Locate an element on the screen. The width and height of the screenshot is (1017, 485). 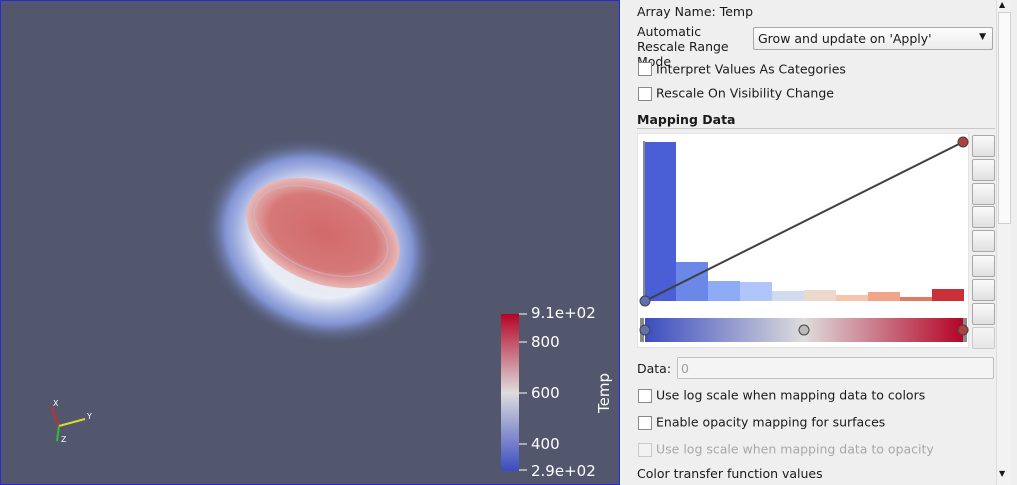
section-title: Mapping Data is located at coordinates (686, 119).